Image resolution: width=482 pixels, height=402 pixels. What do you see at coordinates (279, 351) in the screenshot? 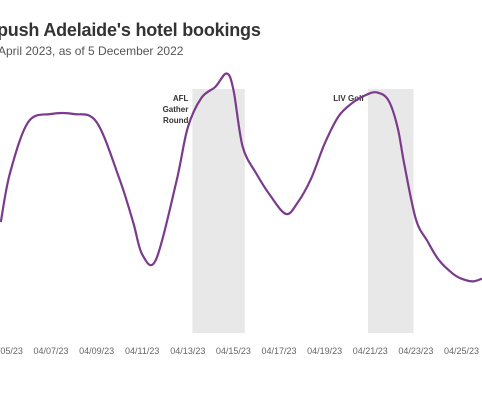
I see `x-tick-label: 04/17/23` at bounding box center [279, 351].